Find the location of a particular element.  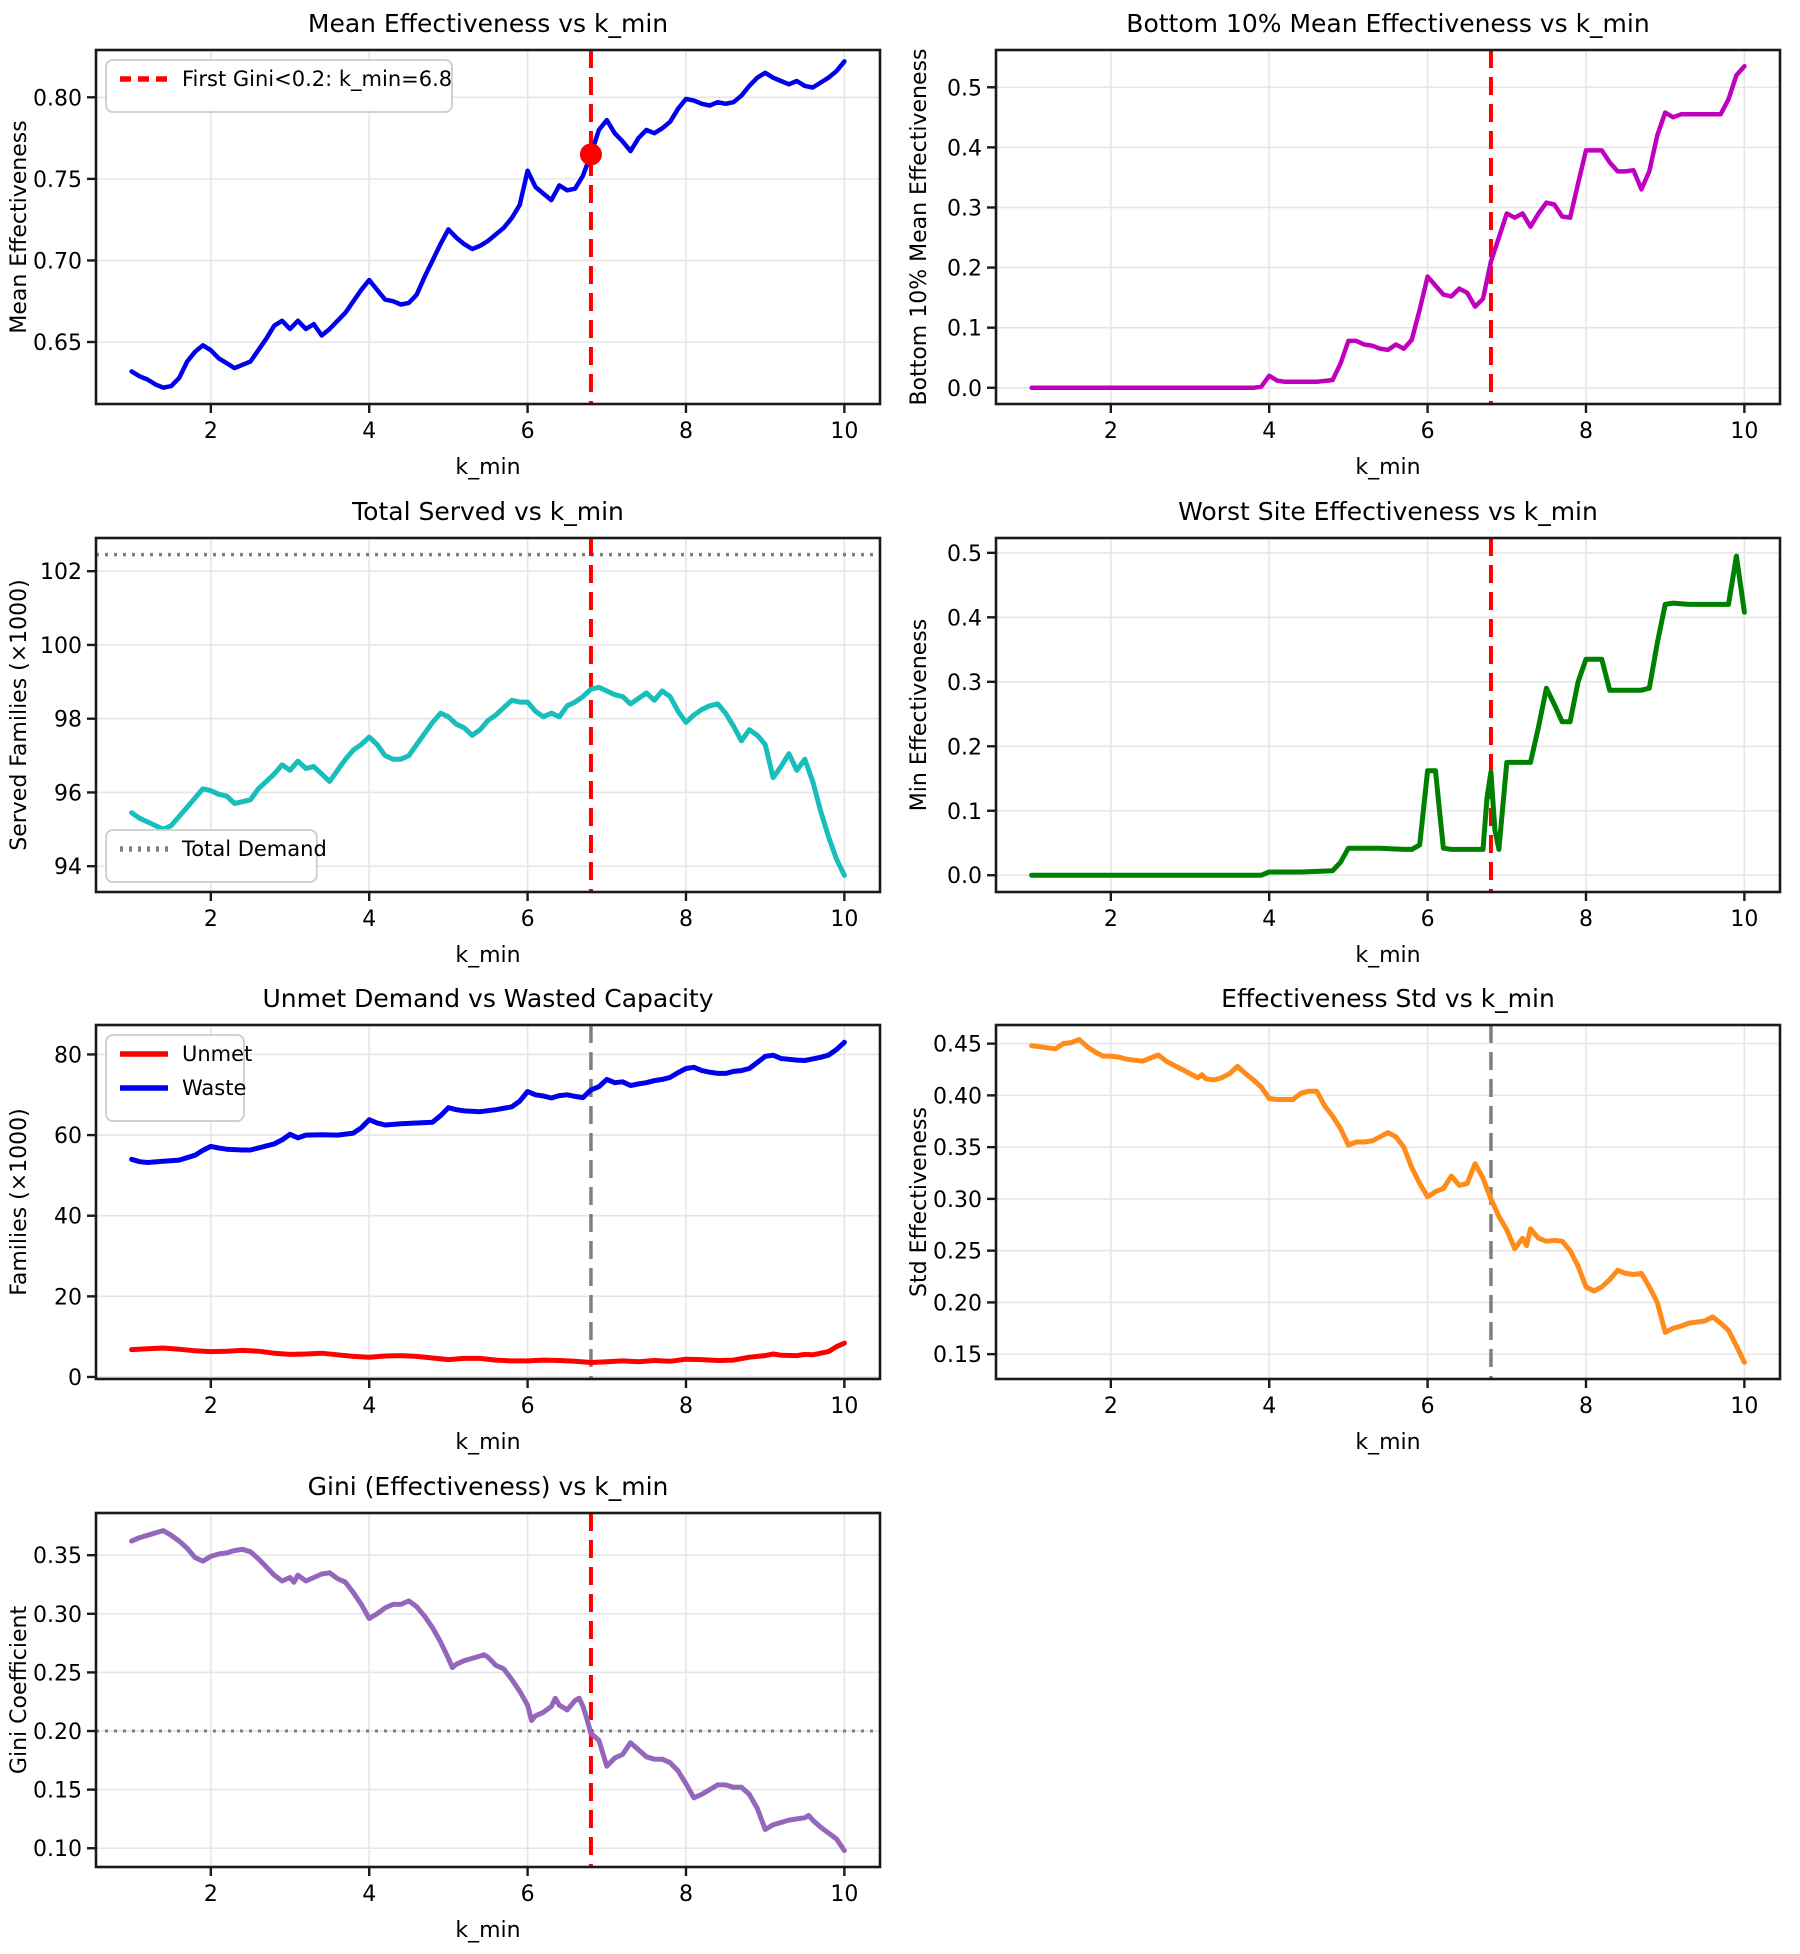

y-tick-label: 80 is located at coordinates (68, 1055).